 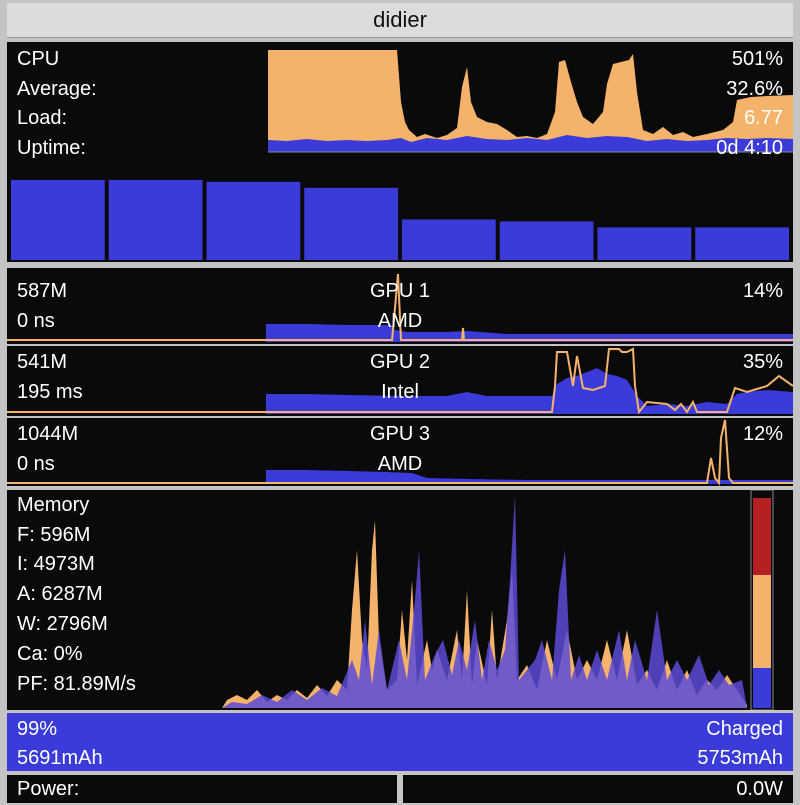 I want to click on gpu-2-graph, so click(x=400, y=381).